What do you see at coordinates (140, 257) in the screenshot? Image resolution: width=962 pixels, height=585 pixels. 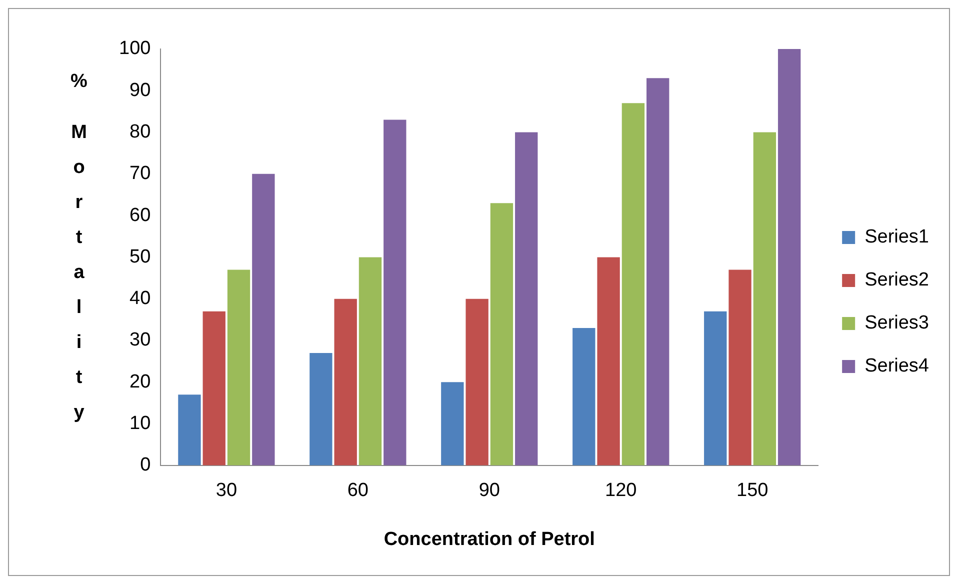 I see `y-tick-label: 50` at bounding box center [140, 257].